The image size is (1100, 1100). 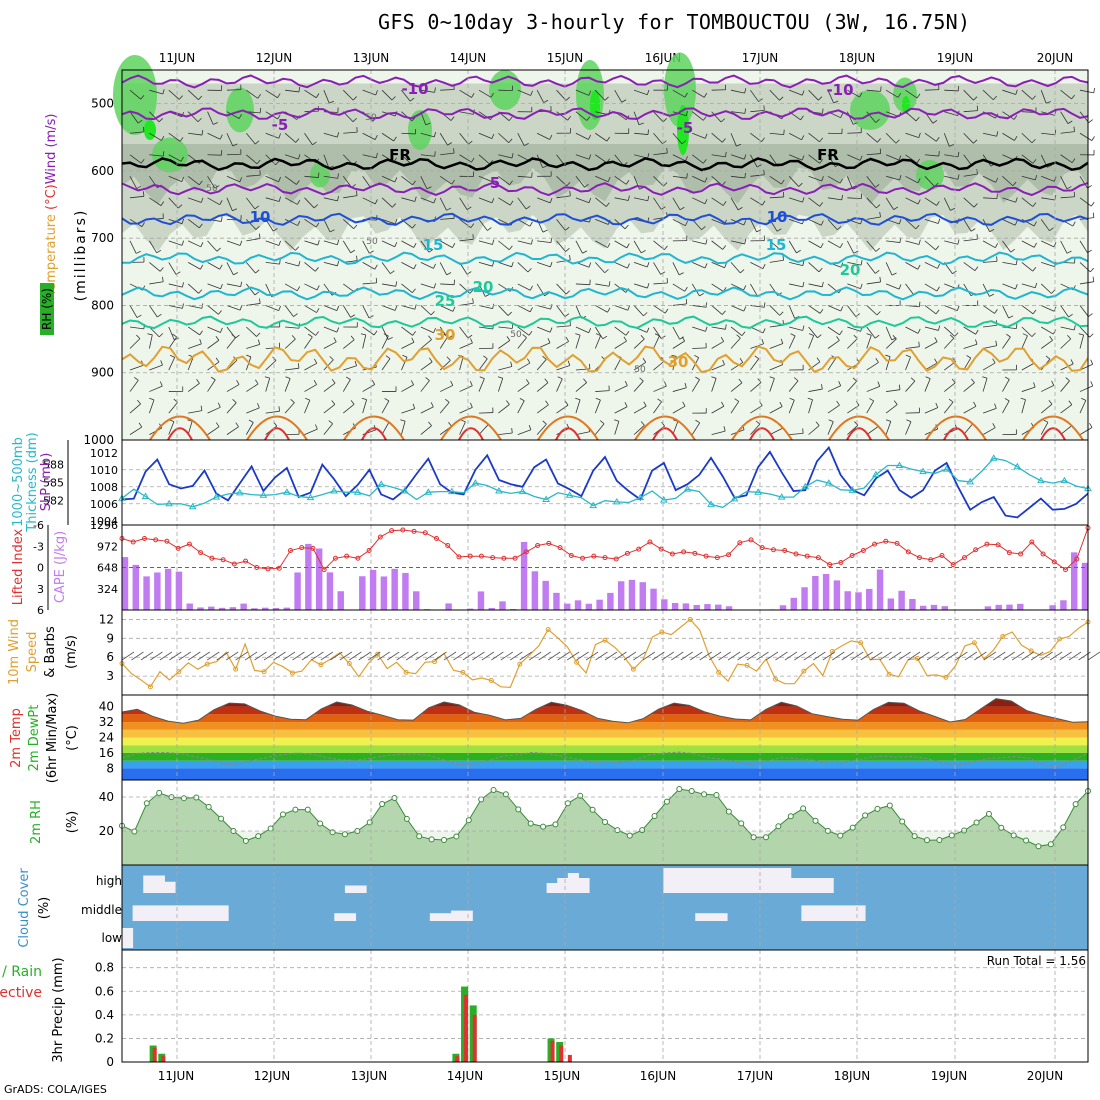 I want to click on legend-total-rain: Total / Rain, so click(x=21, y=972).